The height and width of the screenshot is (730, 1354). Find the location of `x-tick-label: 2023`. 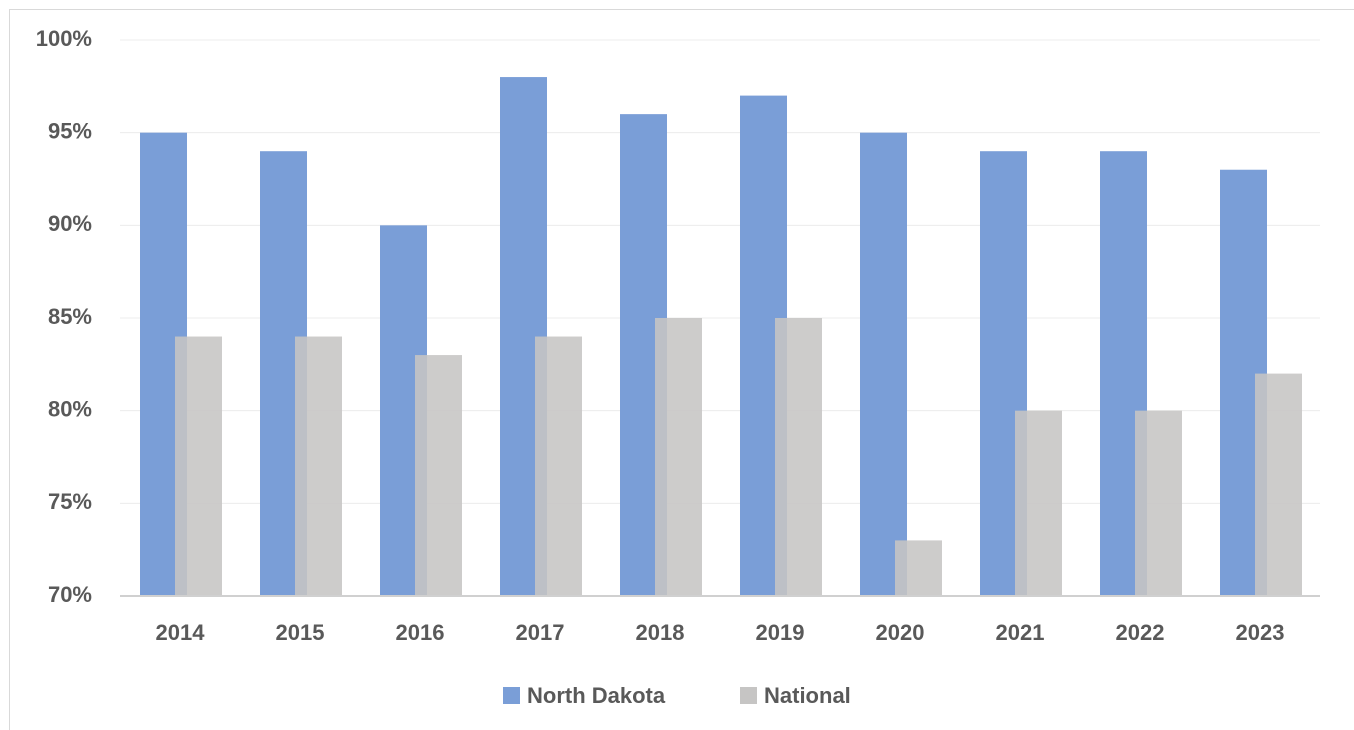

x-tick-label: 2023 is located at coordinates (1260, 632).